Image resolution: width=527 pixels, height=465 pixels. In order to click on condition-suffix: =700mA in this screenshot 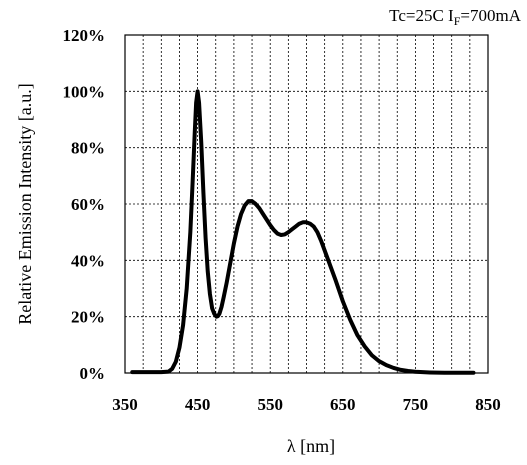, I will do `click(490, 15)`.